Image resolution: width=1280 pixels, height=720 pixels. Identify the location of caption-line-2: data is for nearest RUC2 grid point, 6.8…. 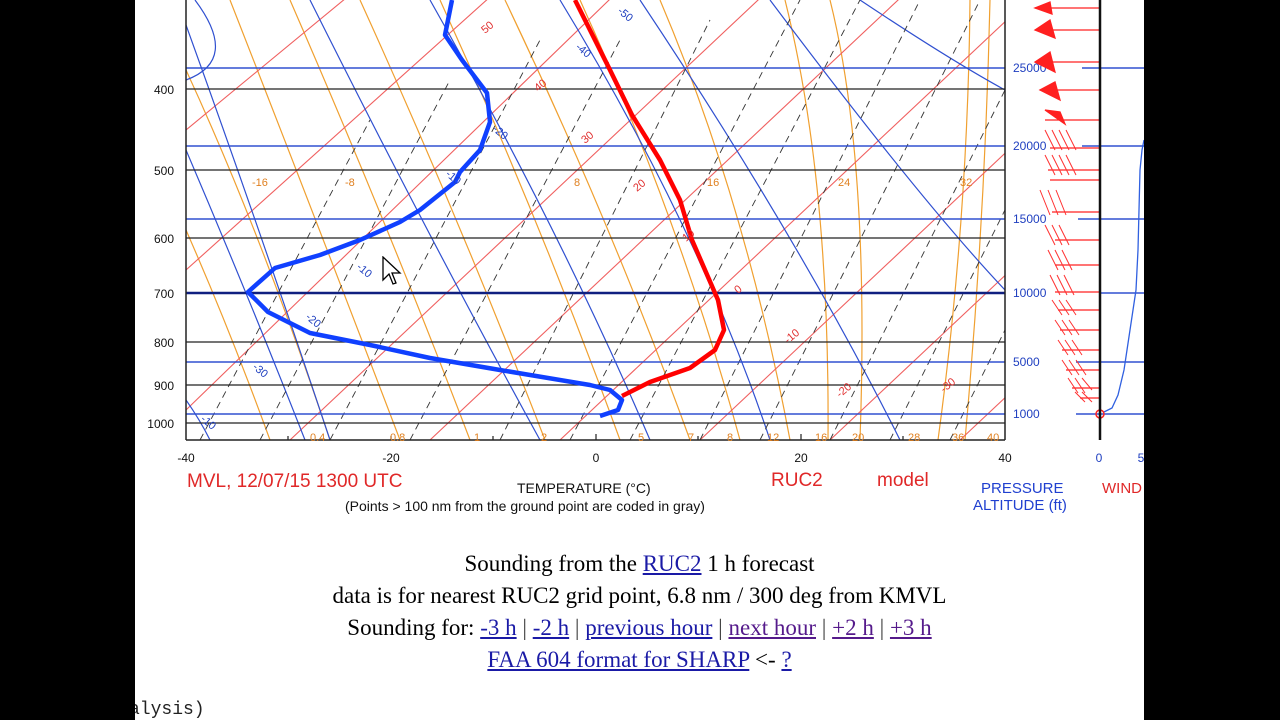
(639, 595).